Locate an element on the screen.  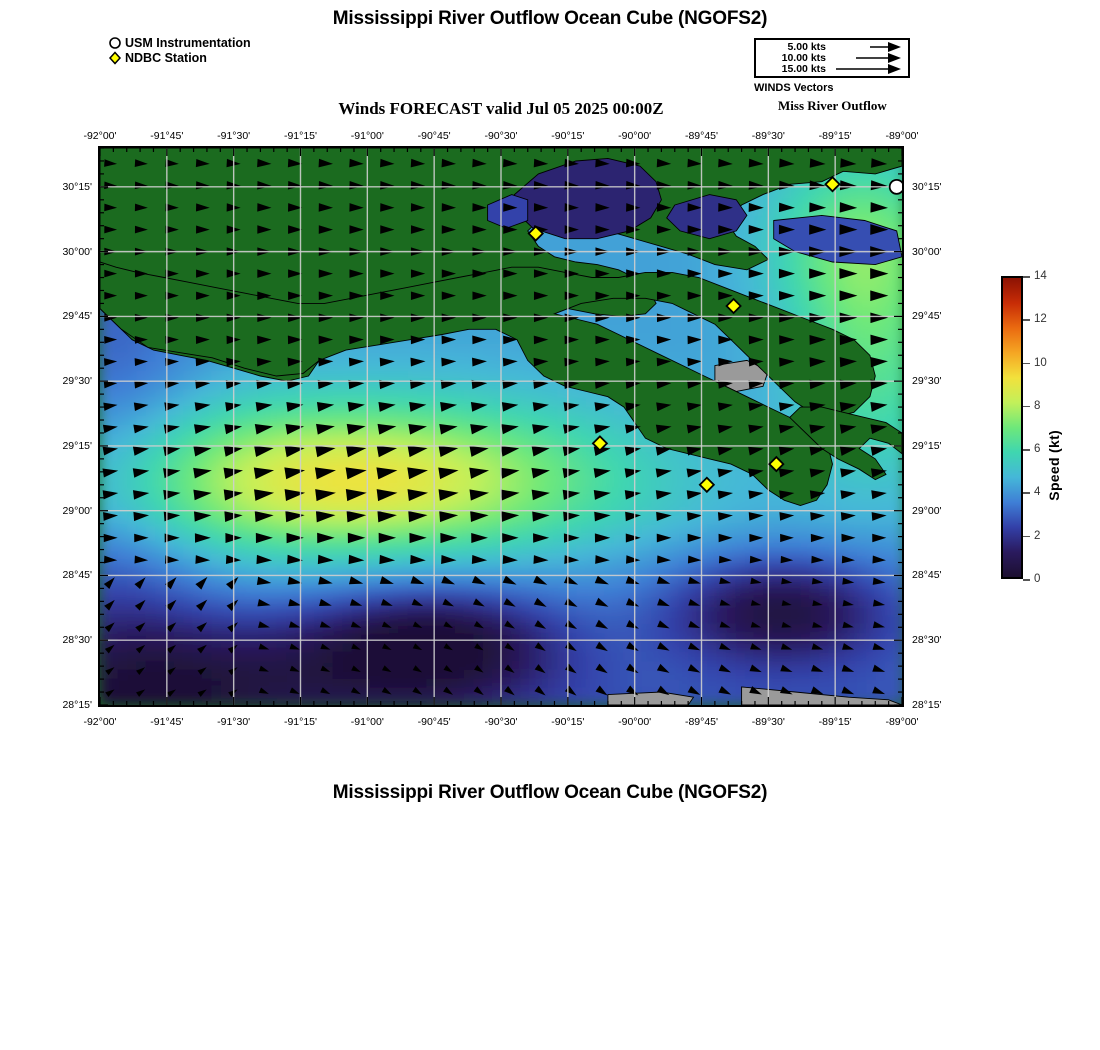
marker-legend: USM Instrumentation NDBC Station is located at coordinates (179, 51).